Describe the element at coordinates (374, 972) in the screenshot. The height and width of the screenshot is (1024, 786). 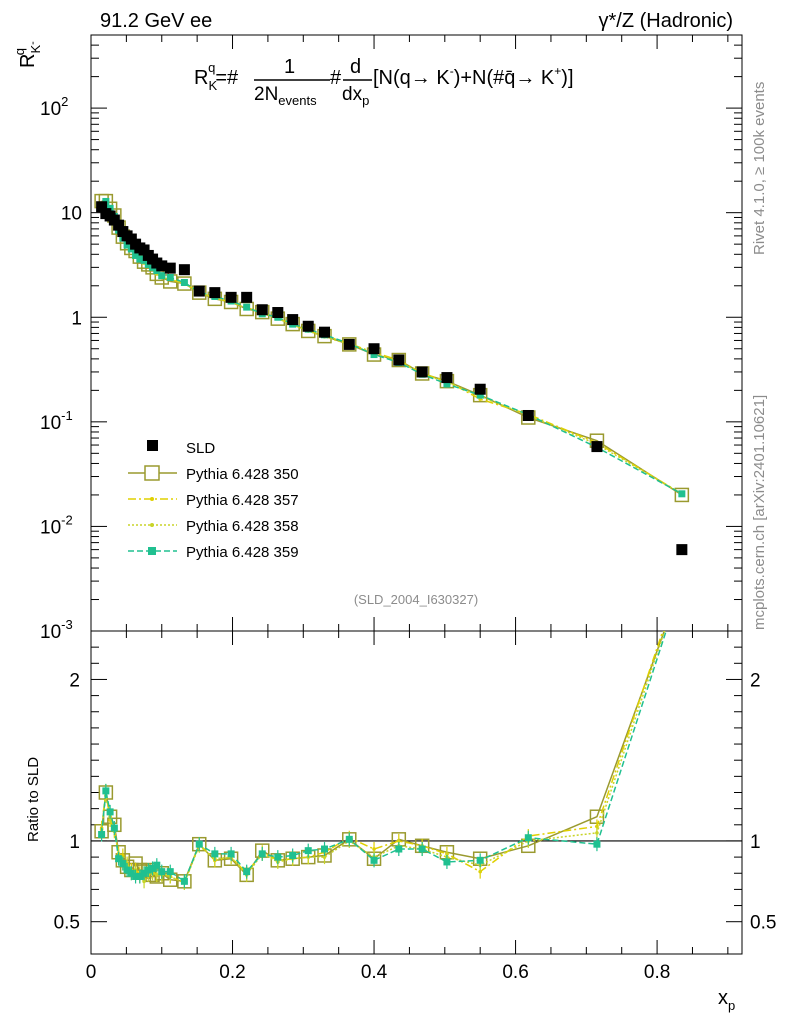
I see `x-tick-label: 0.4` at that location.